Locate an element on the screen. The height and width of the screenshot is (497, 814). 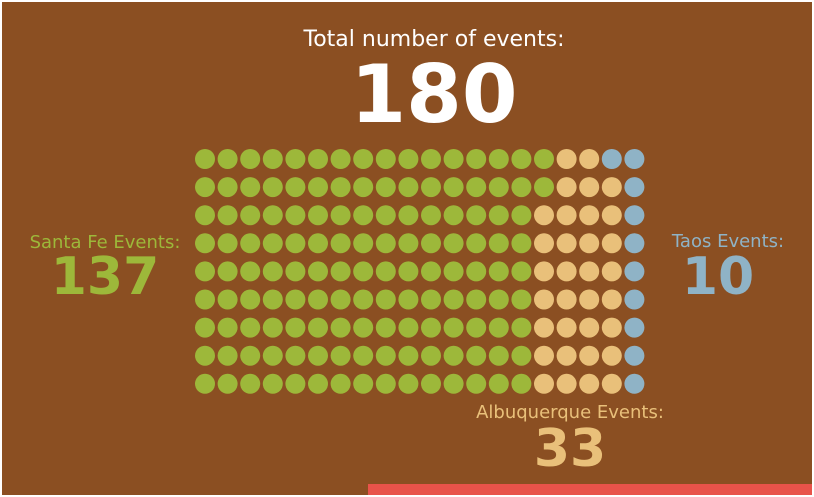
legend-value: 33 is located at coordinates (570, 449).